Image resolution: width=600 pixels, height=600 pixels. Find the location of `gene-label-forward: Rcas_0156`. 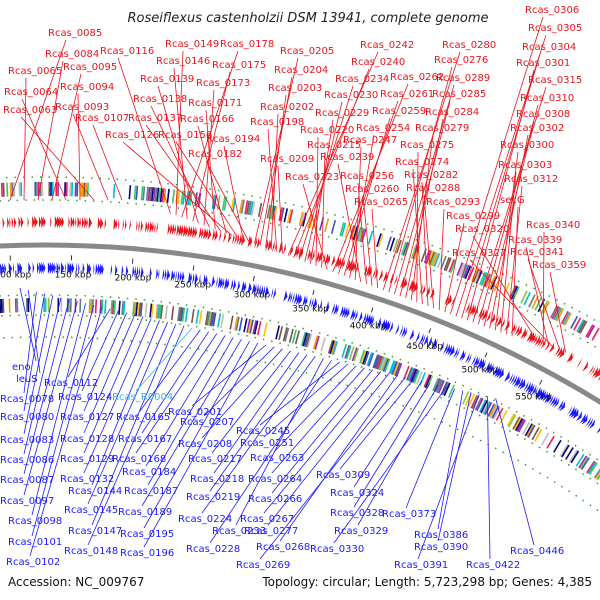

gene-label-forward: Rcas_0156 is located at coordinates (185, 135).